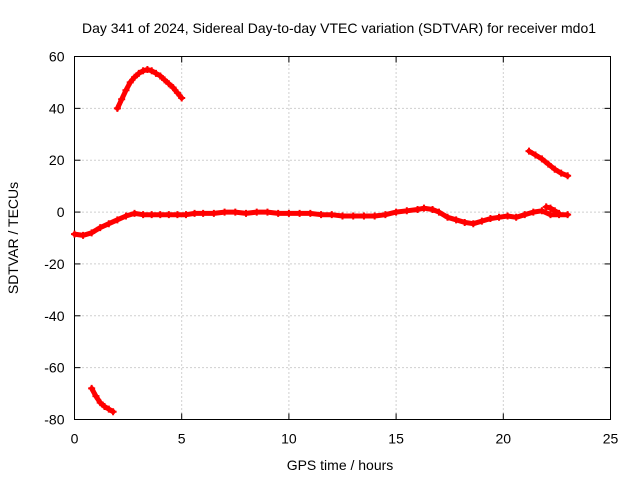 The height and width of the screenshot is (480, 640). Describe the element at coordinates (54, 264) in the screenshot. I see `y-tick-label: -20` at that location.